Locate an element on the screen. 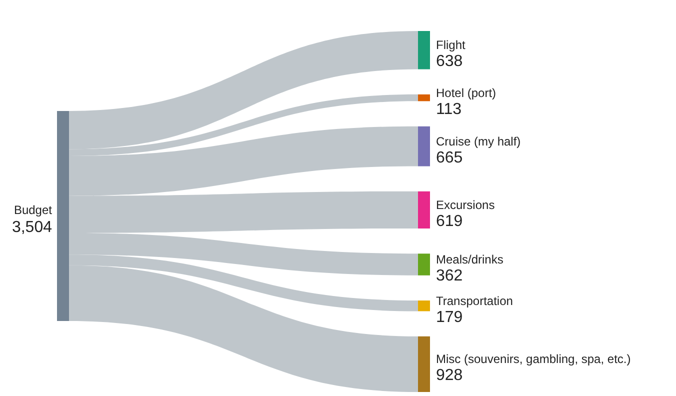  data-label: 3,504 is located at coordinates (32, 227).